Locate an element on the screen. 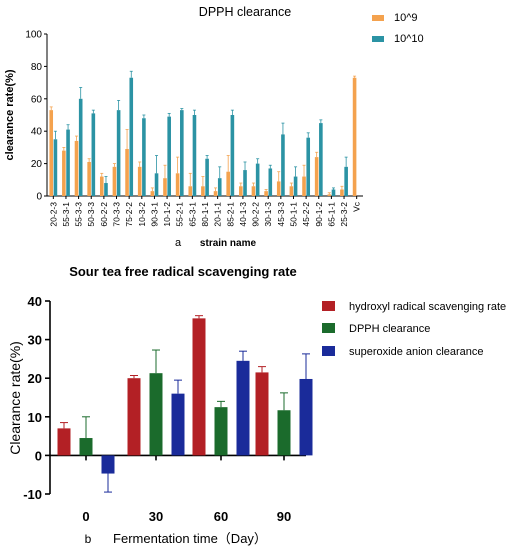 The image size is (515, 550). chart-b-y-tick-label: 30 is located at coordinates (35, 340).